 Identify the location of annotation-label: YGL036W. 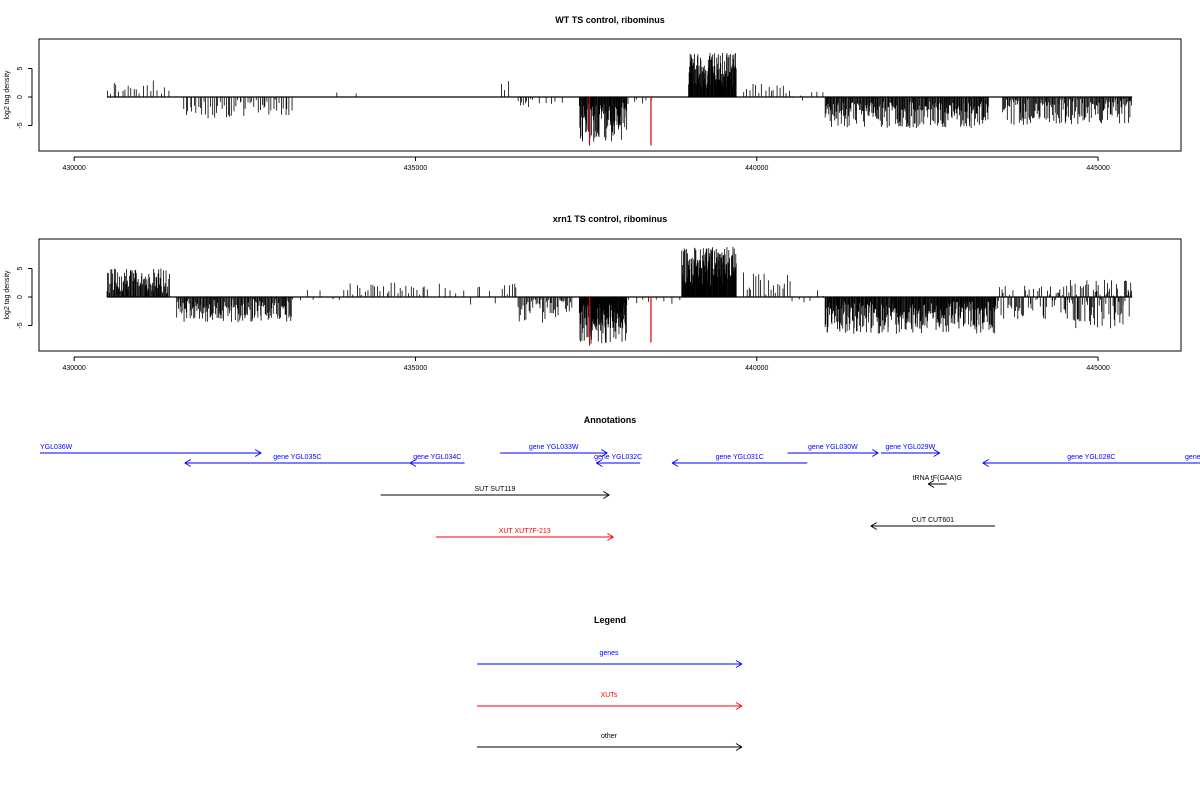
(56, 447).